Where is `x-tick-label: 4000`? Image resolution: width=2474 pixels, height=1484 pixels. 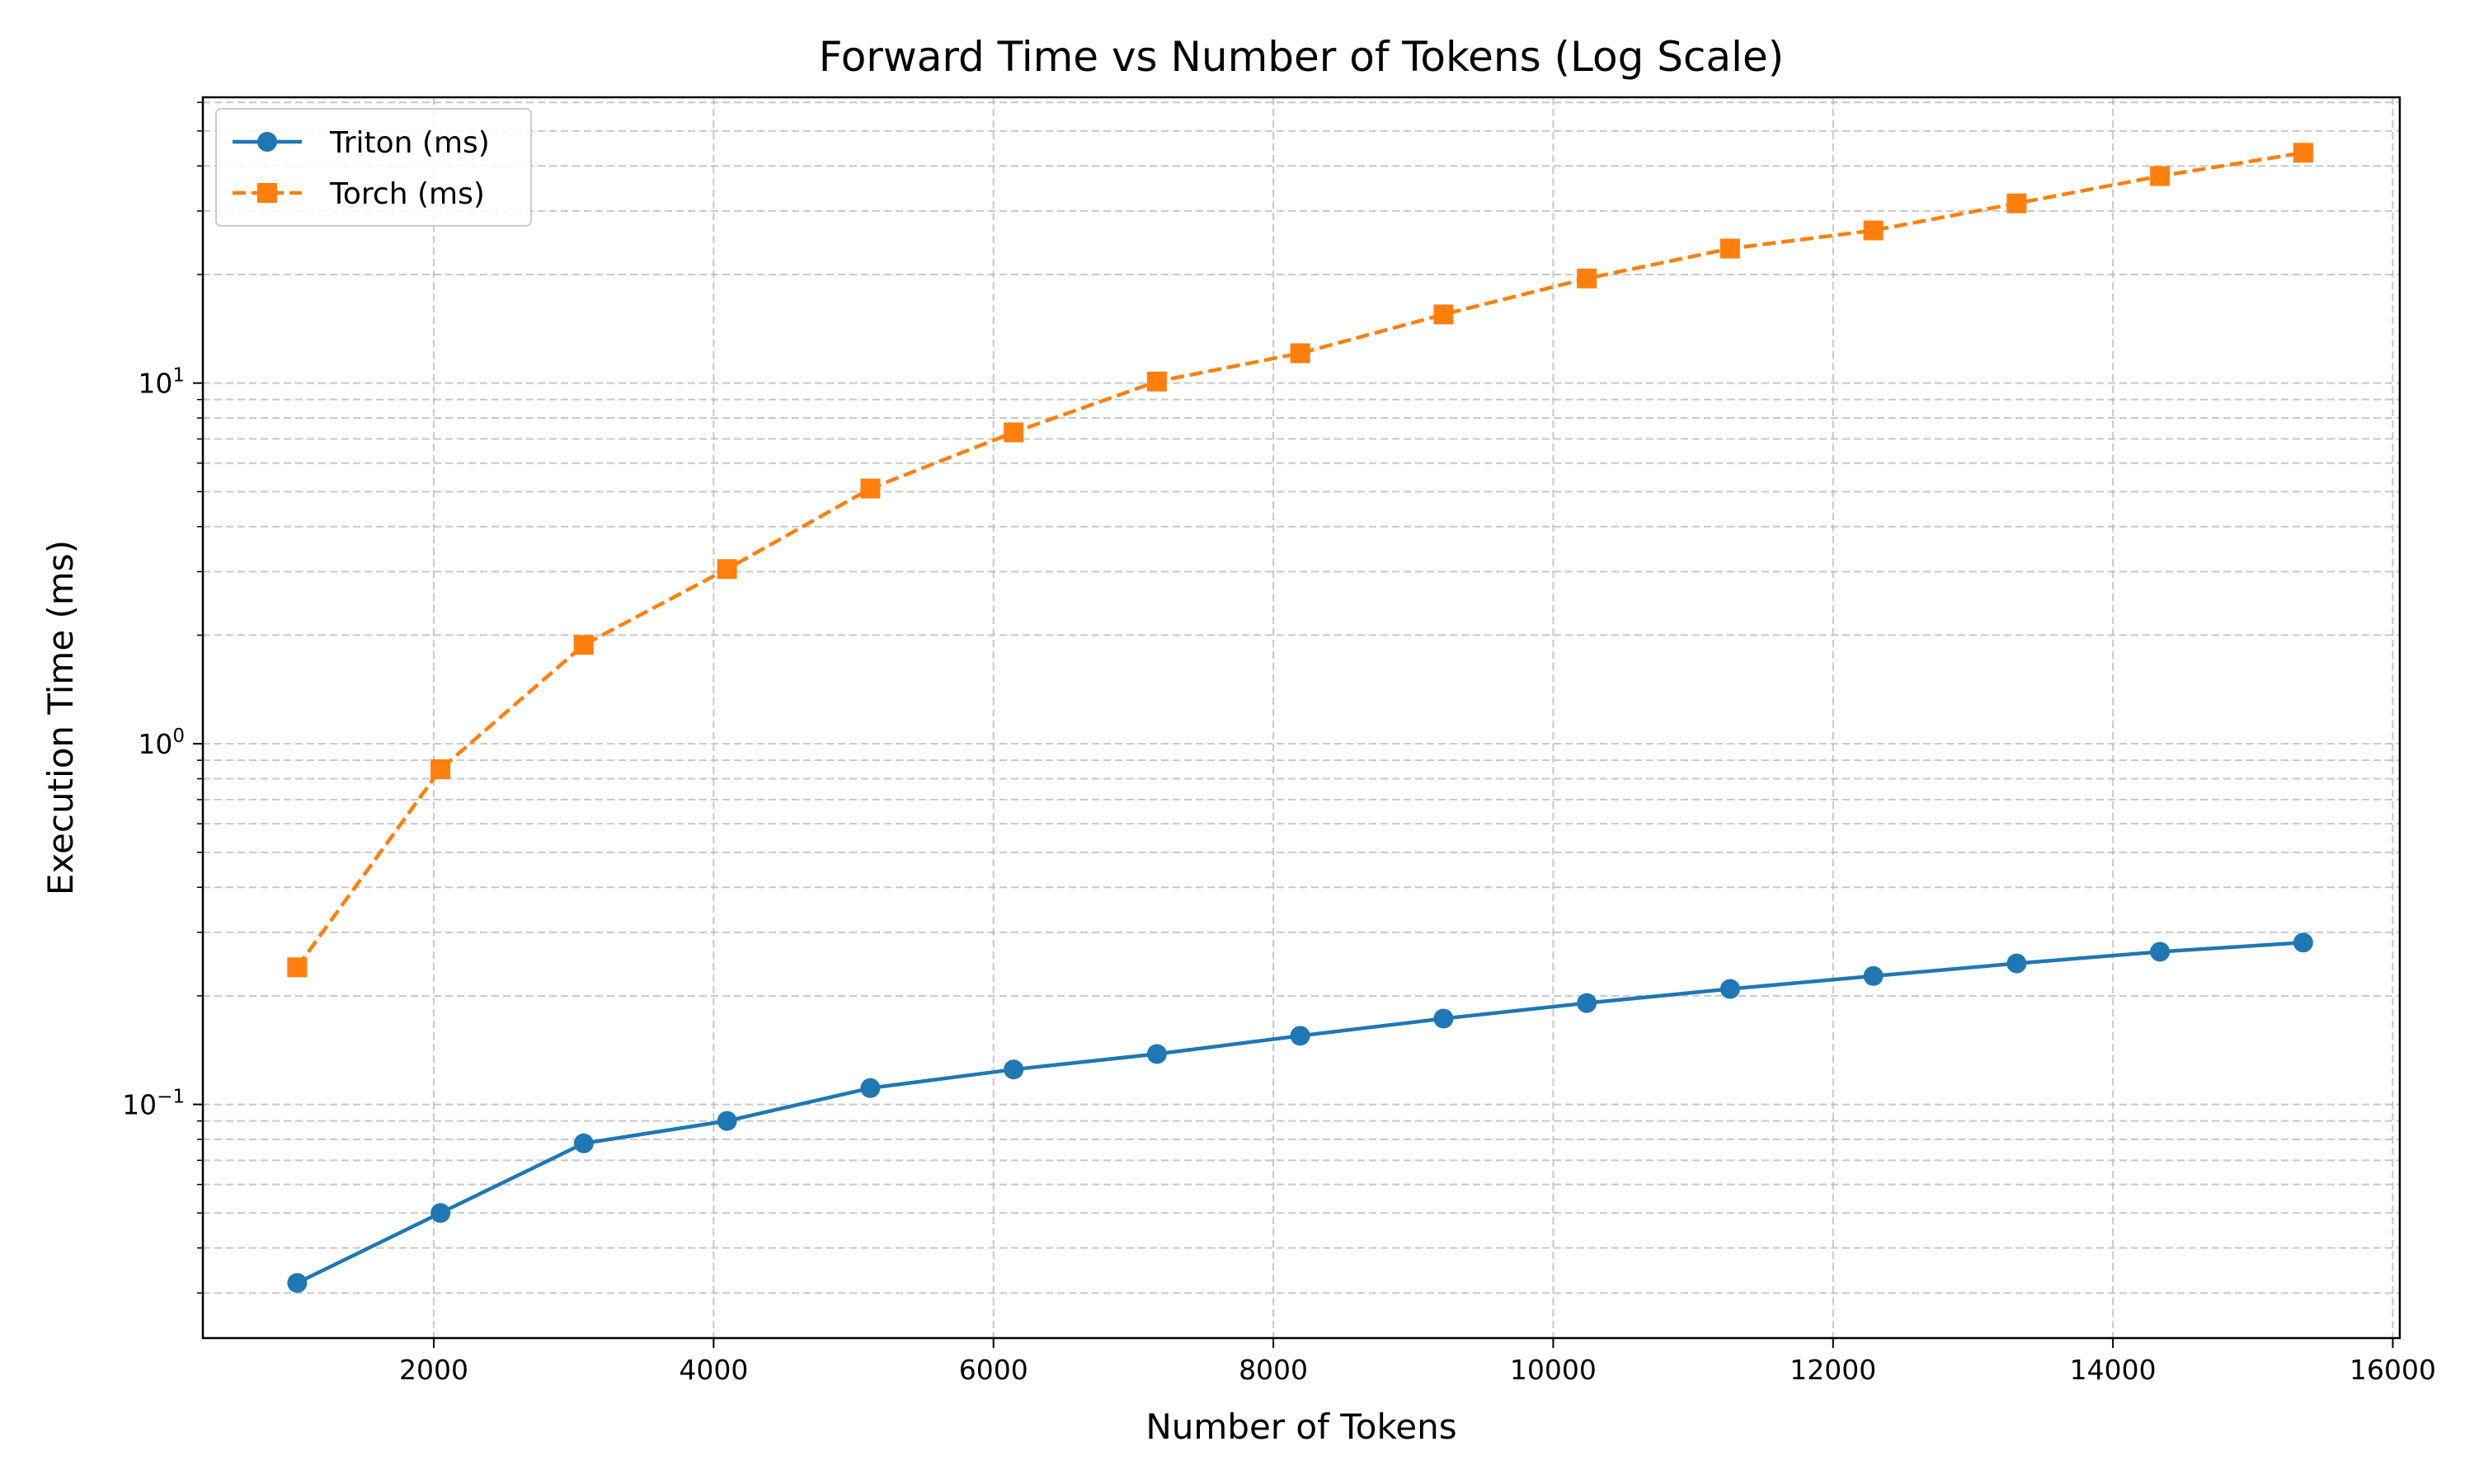
x-tick-label: 4000 is located at coordinates (713, 1370).